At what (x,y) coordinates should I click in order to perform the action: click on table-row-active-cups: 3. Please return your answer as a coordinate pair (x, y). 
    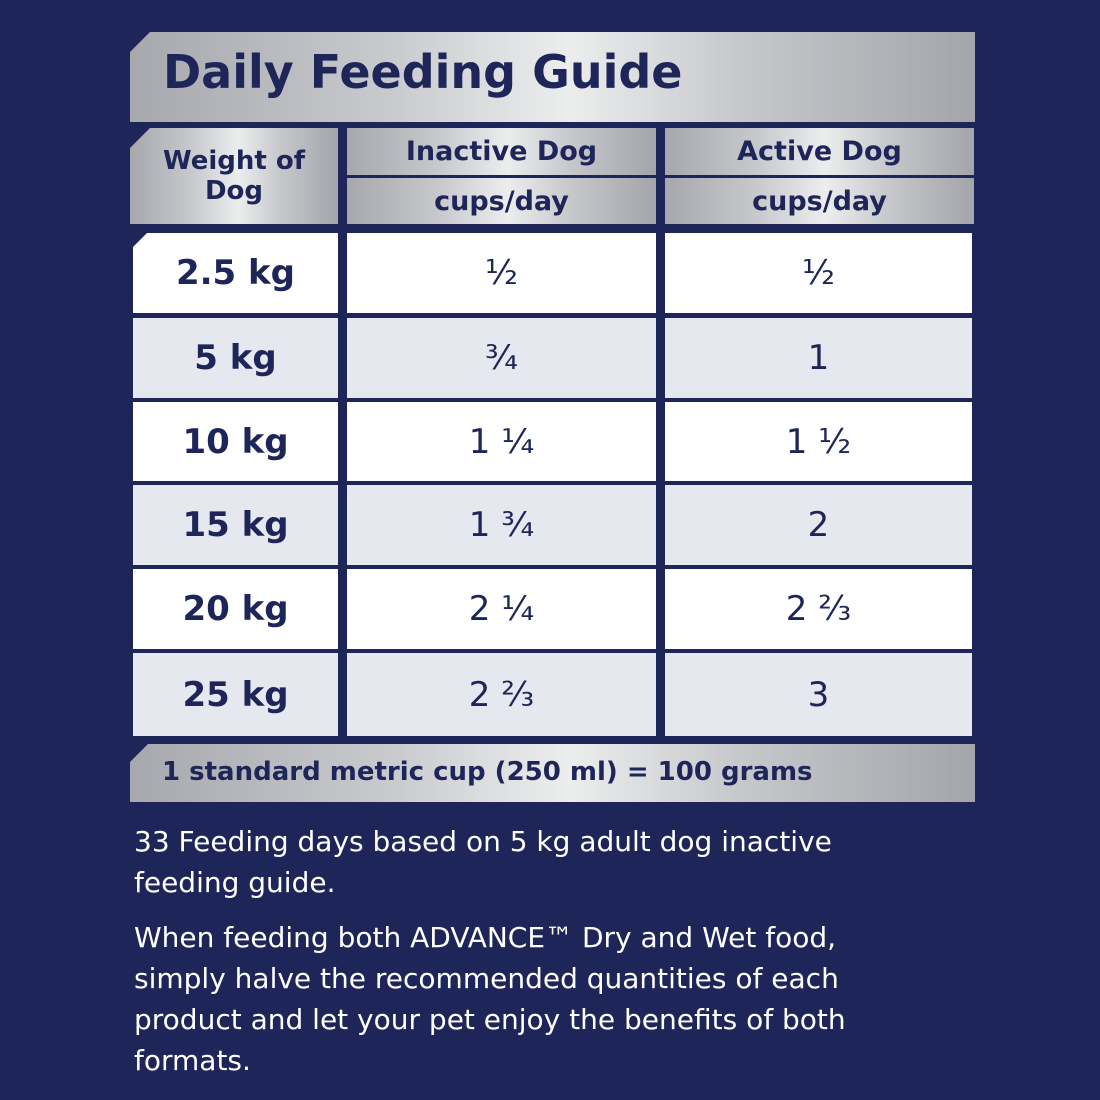
    Looking at the image, I should click on (818, 694).